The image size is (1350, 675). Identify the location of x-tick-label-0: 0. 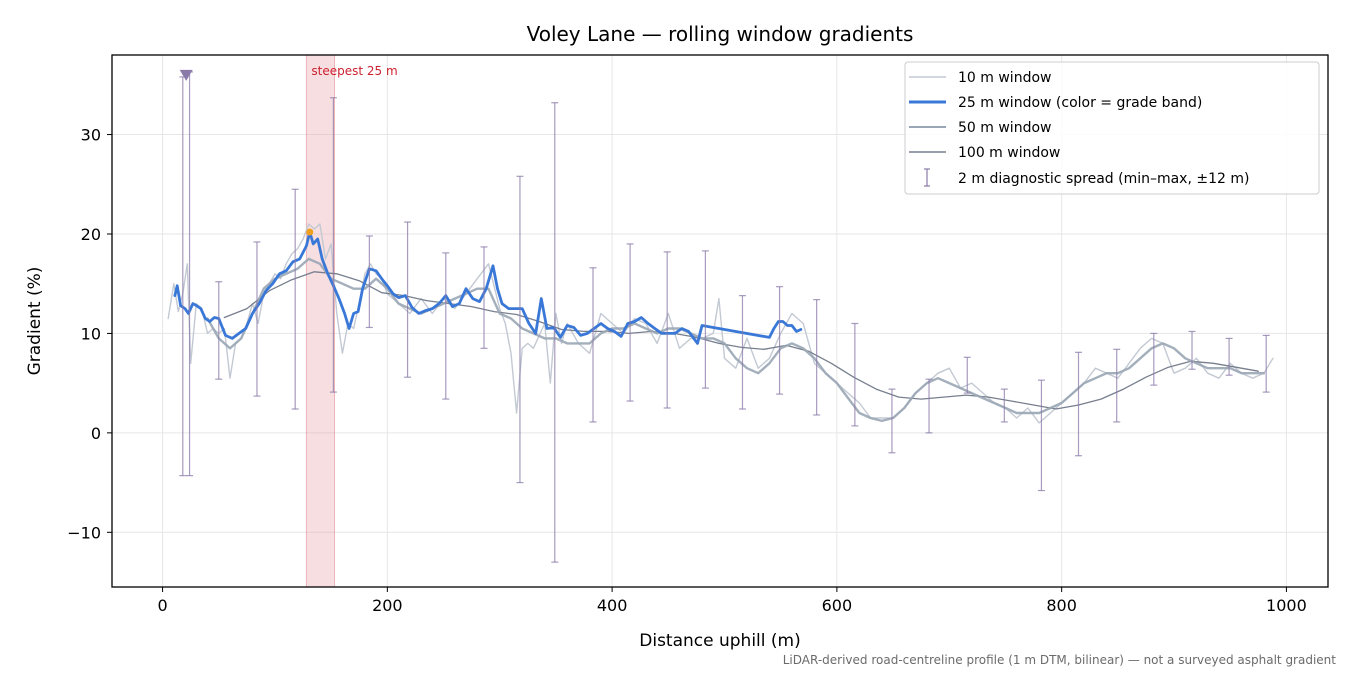
(162, 605).